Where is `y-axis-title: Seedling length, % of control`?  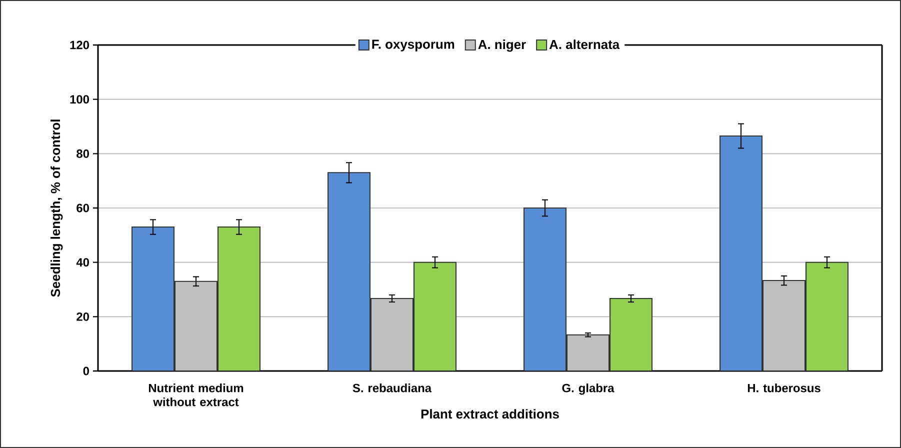 y-axis-title: Seedling length, % of control is located at coordinates (56, 208).